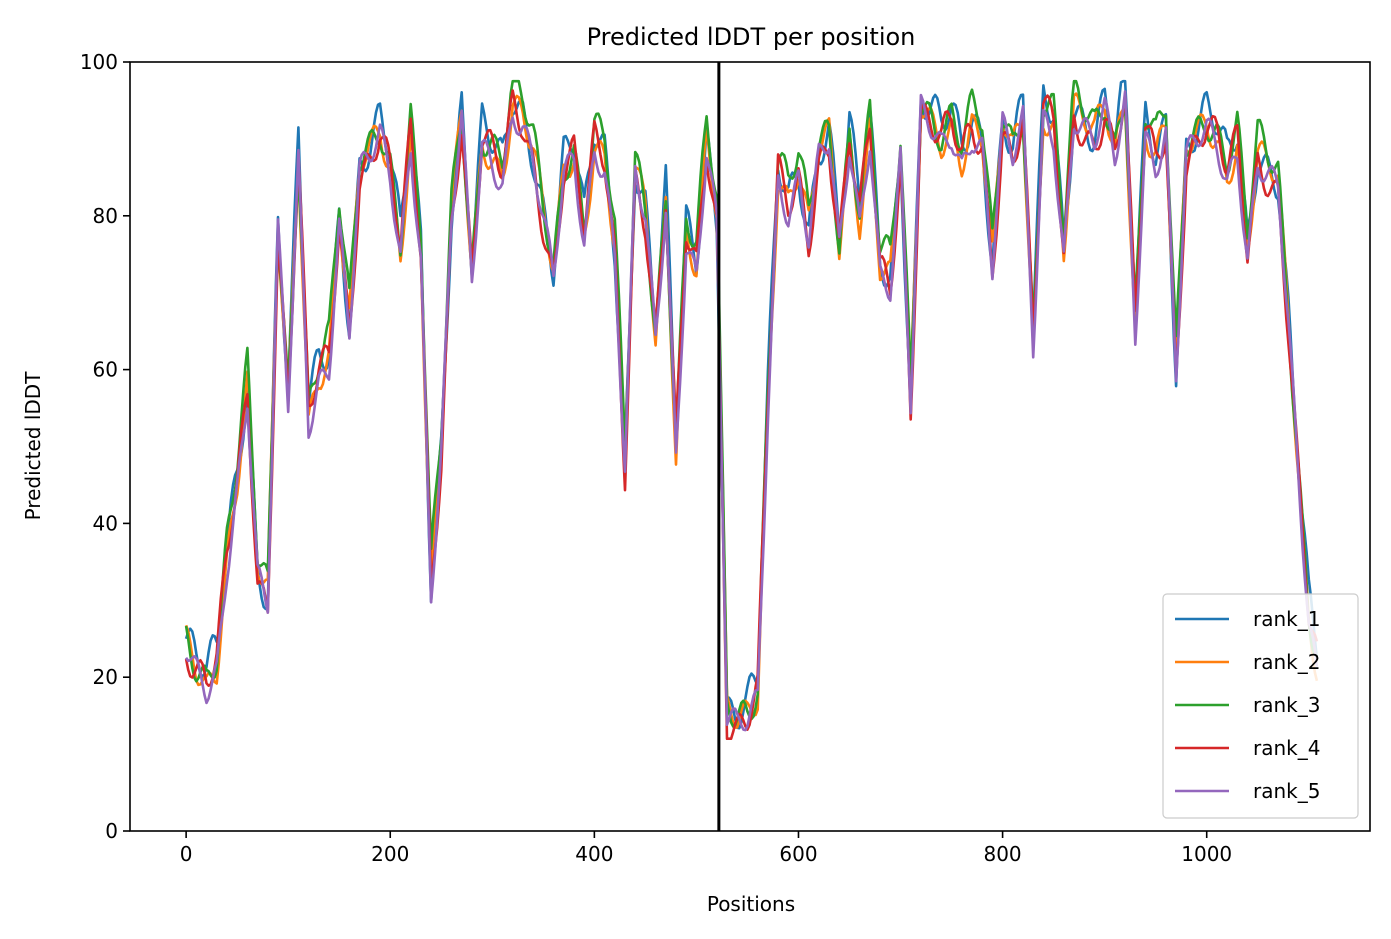  Describe the element at coordinates (33, 446) in the screenshot. I see `y-axis-title: Predicted lDDT` at that location.